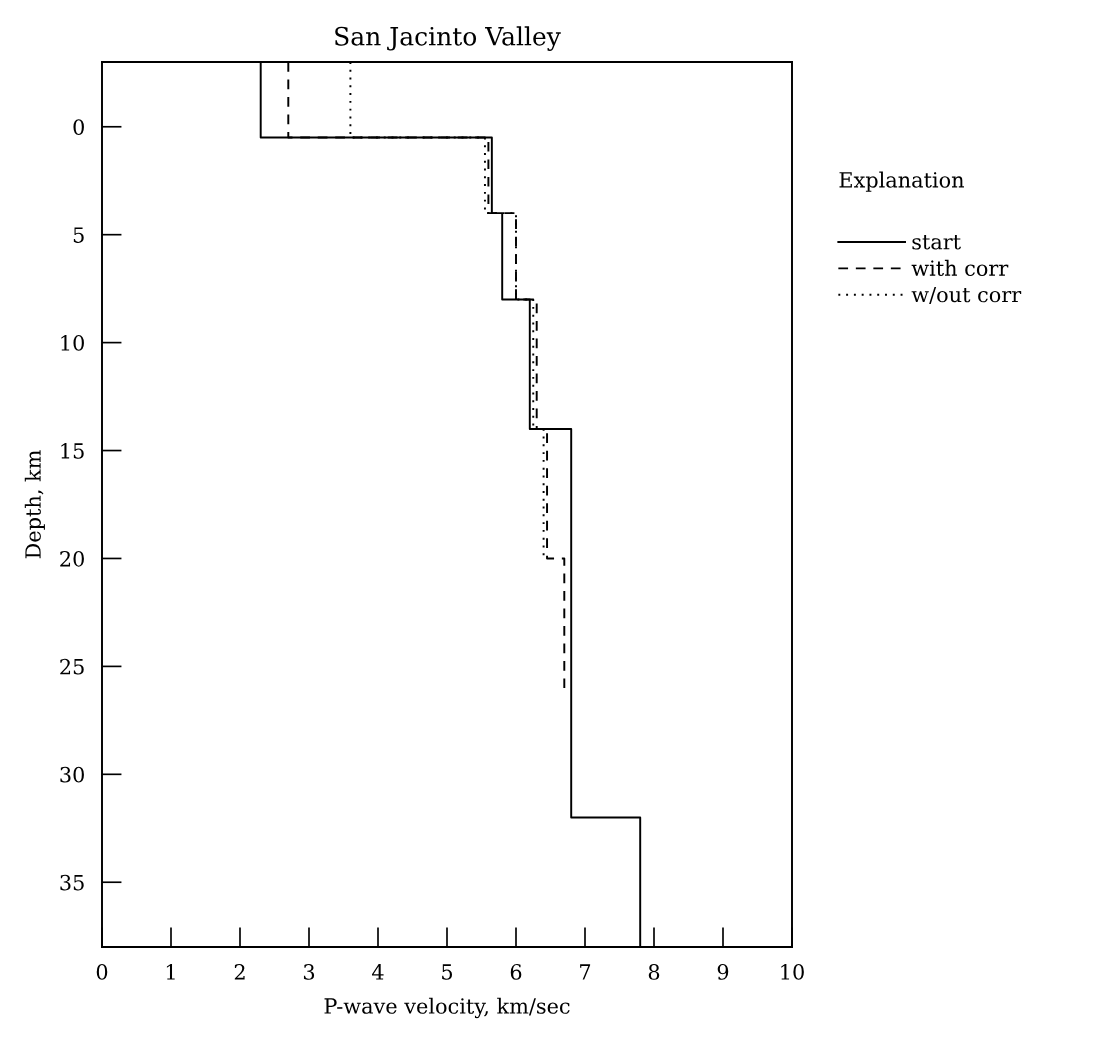 The image size is (1119, 1044). Describe the element at coordinates (585, 972) in the screenshot. I see `x-tick-label: 7` at that location.